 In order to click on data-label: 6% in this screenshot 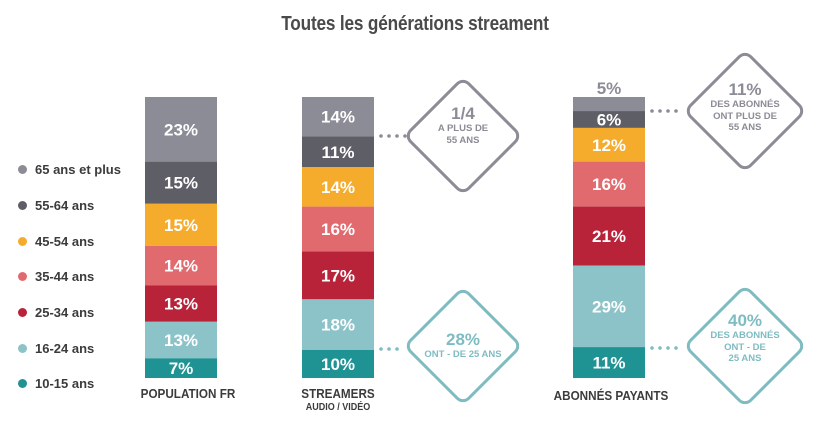, I will do `click(609, 119)`.